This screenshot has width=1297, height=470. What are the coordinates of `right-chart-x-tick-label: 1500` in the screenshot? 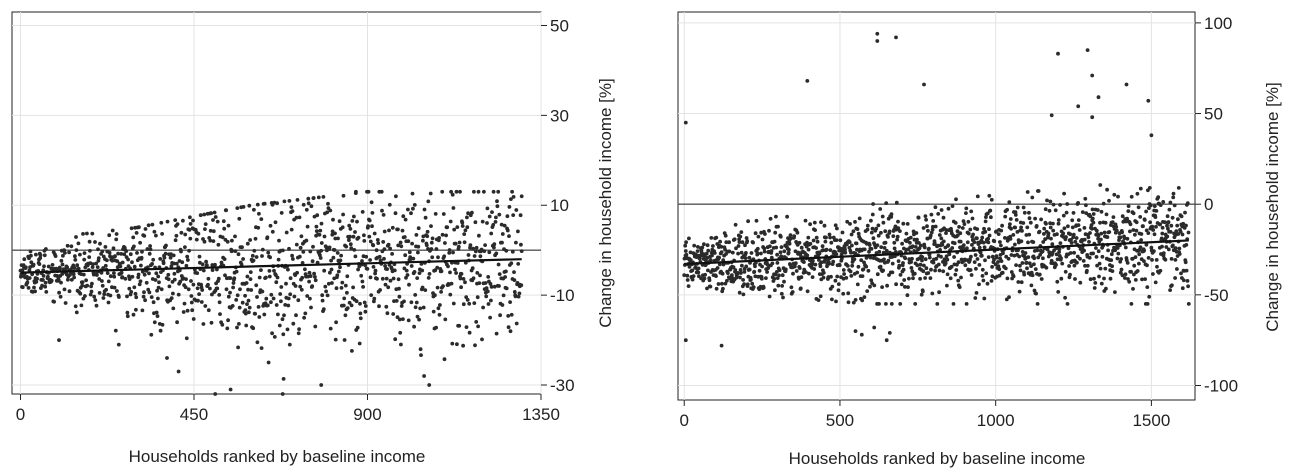 It's located at (1151, 420).